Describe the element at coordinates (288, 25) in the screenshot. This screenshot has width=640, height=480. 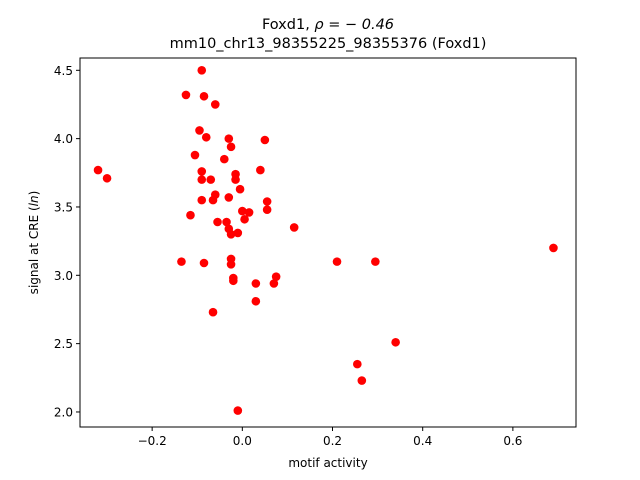
I see `title-gene: Foxd1,` at that location.